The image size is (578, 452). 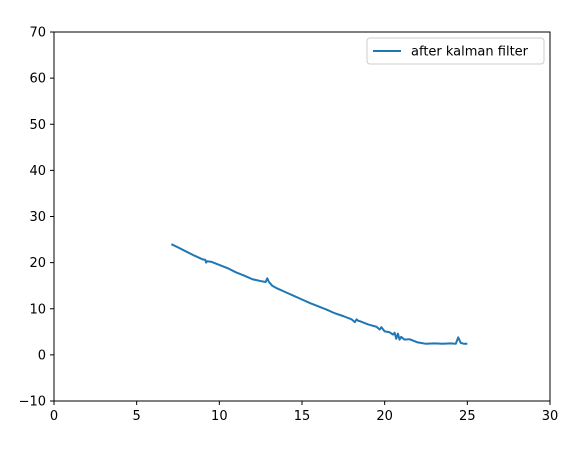 What do you see at coordinates (219, 416) in the screenshot?
I see `x-tick-label: 10` at bounding box center [219, 416].